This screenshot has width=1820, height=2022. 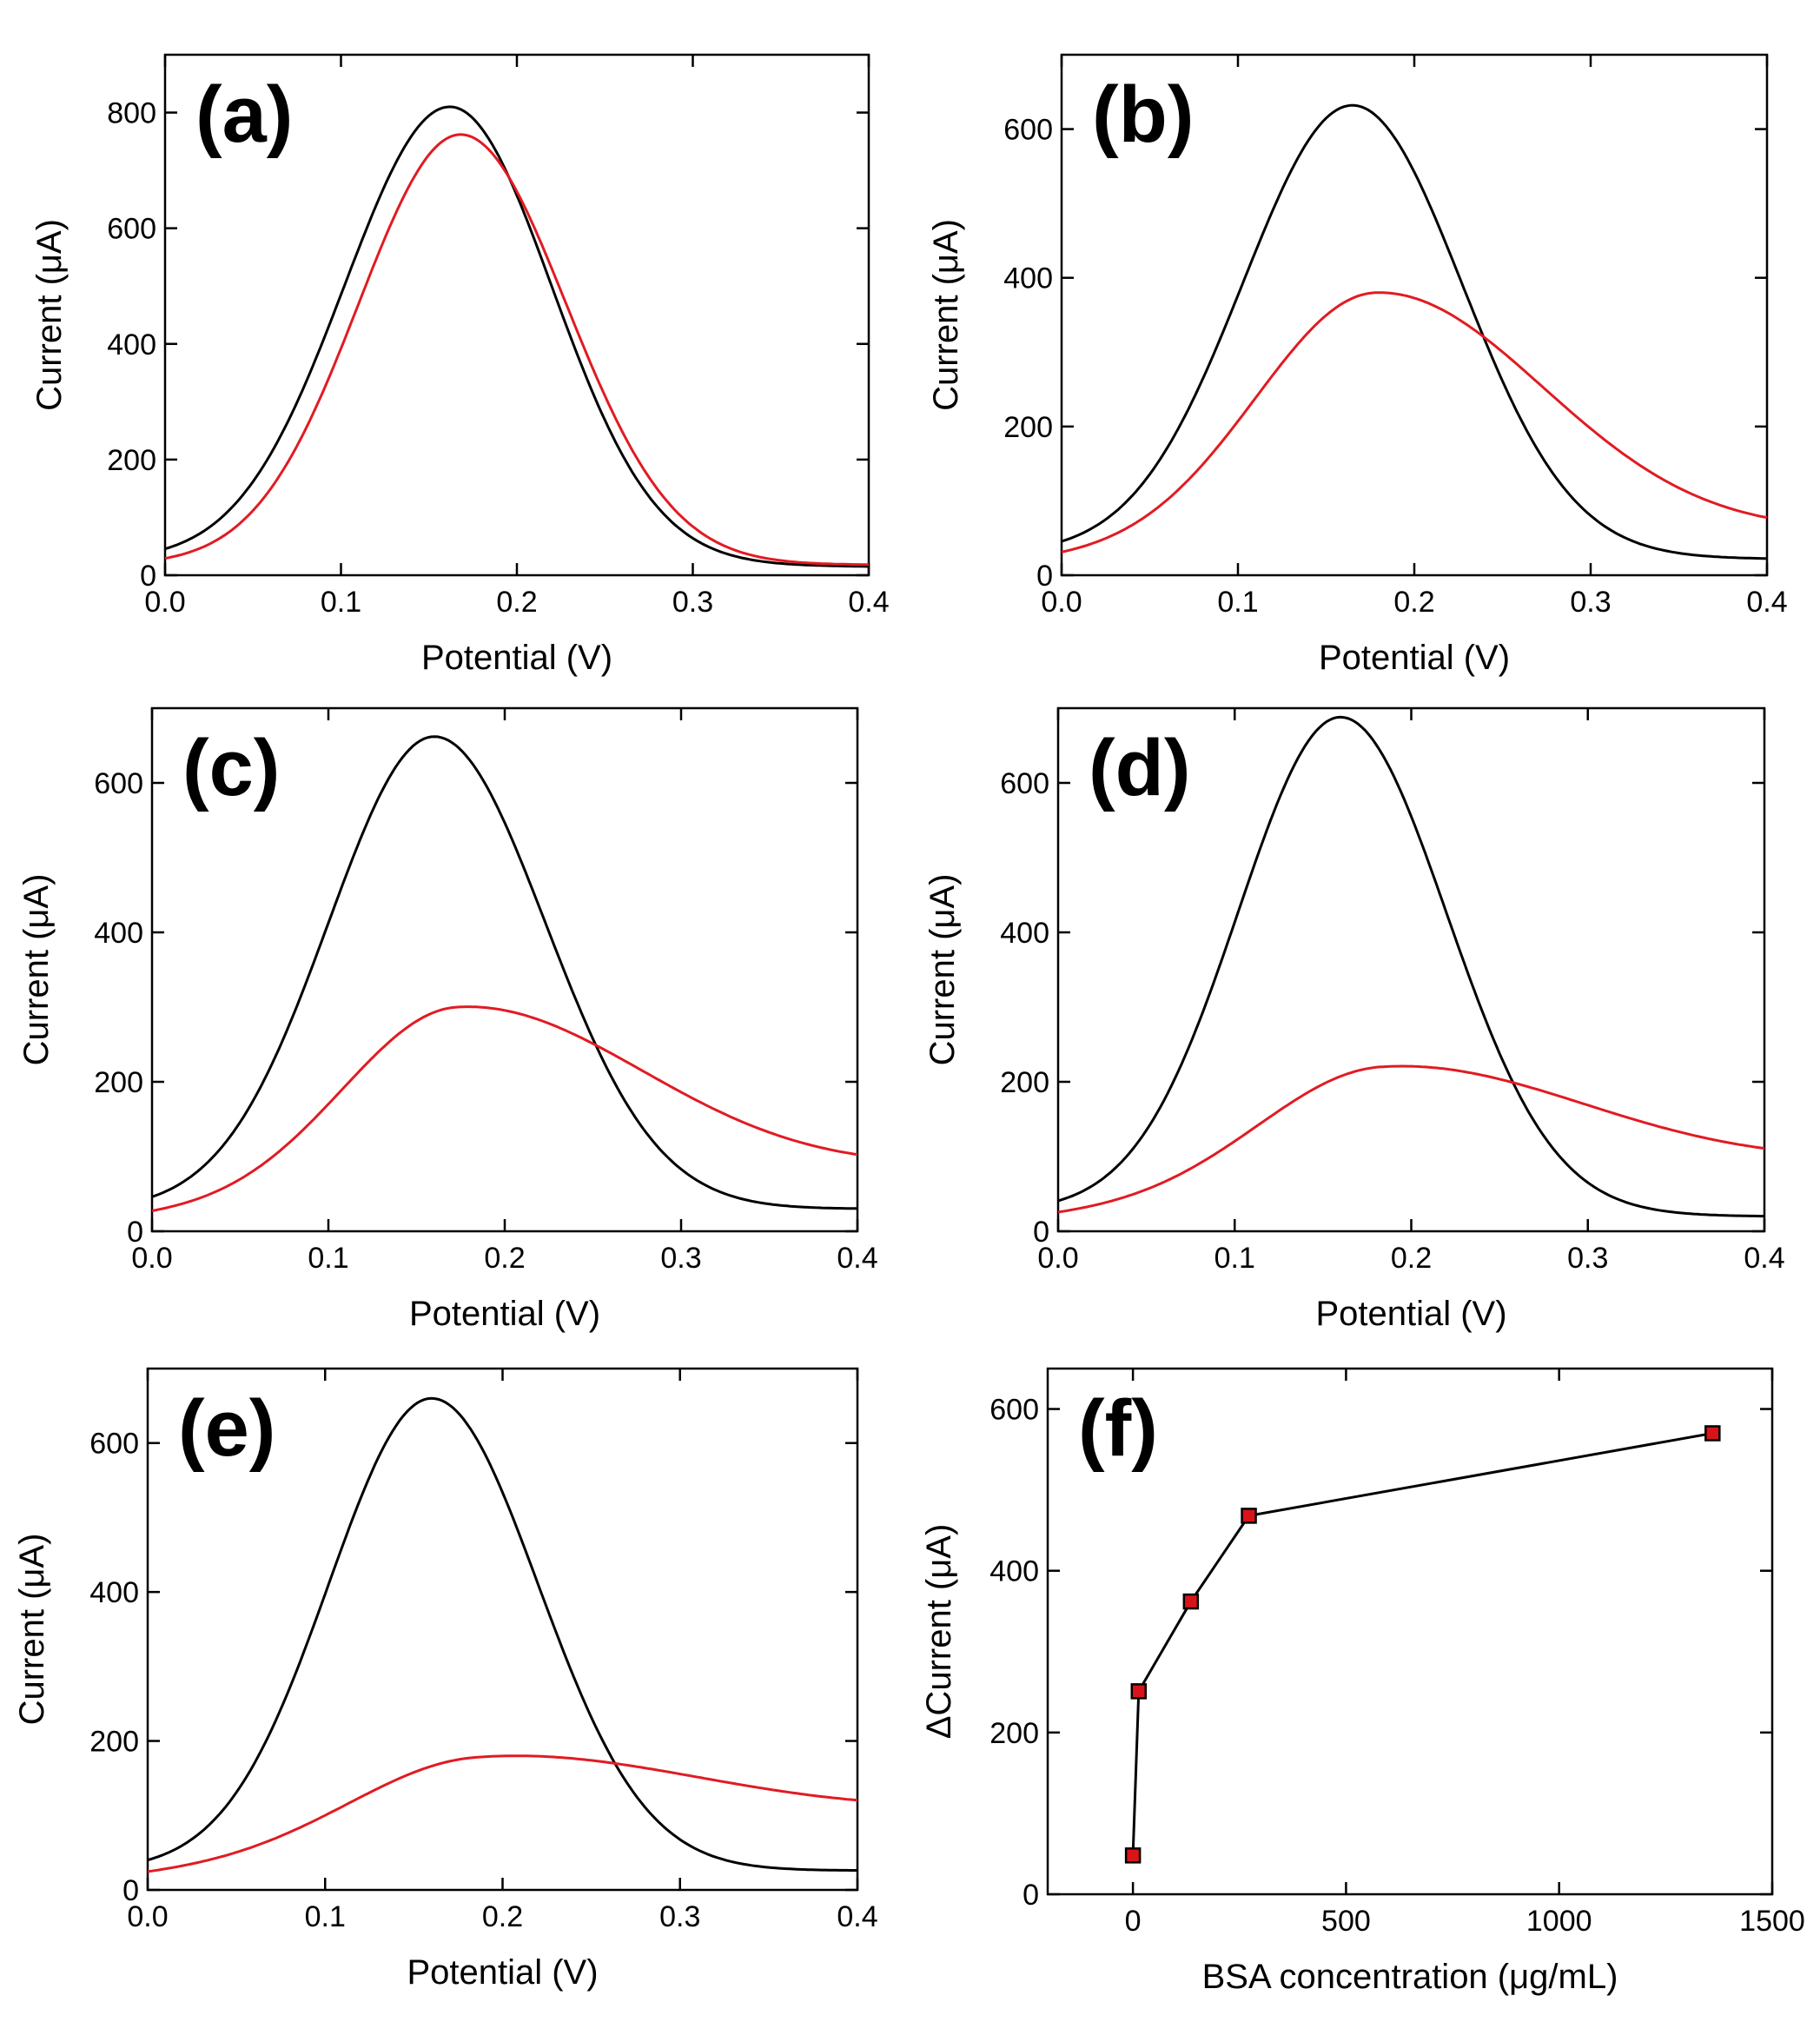 I want to click on x-tick-label: 0, so click(x=1133, y=1921).